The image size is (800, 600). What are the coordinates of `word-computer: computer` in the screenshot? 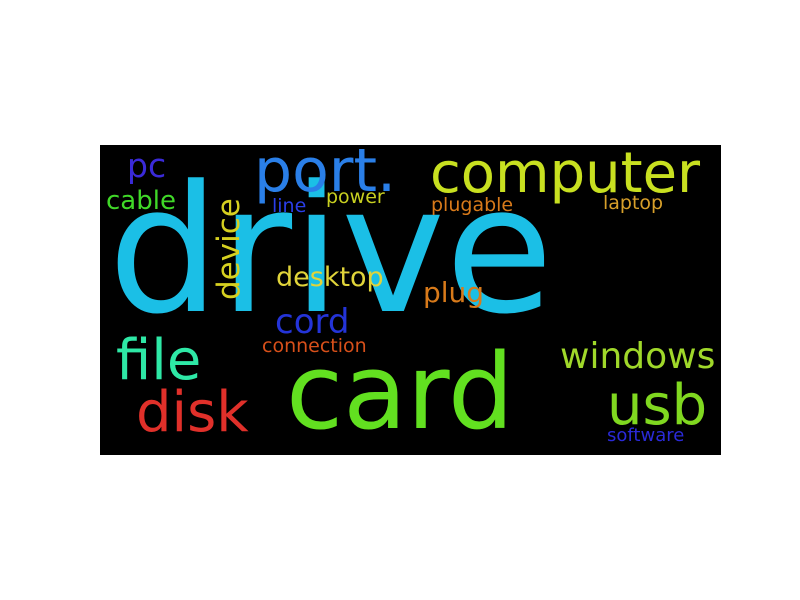 It's located at (565, 175).